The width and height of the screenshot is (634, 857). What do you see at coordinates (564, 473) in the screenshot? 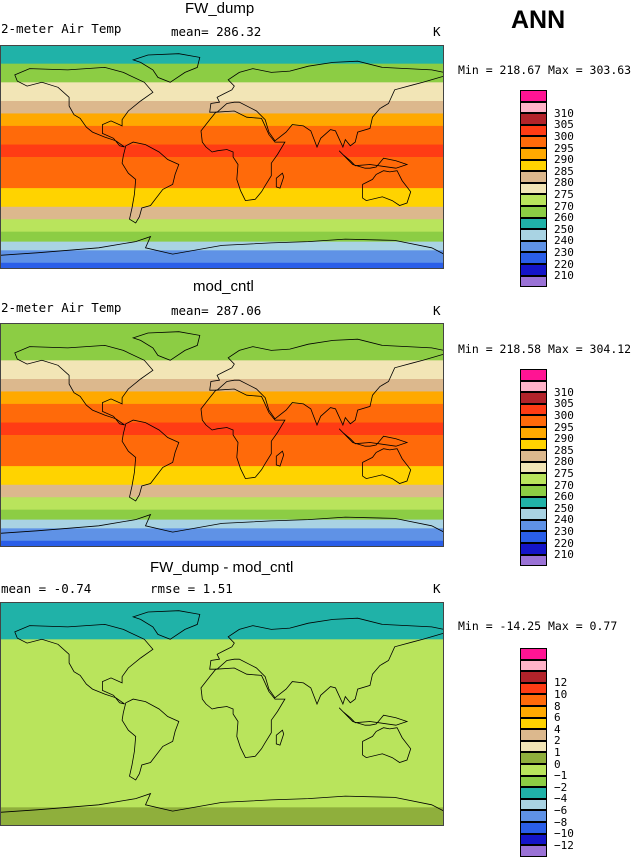
I see `colorbar-tick-label: 275` at bounding box center [564, 473].